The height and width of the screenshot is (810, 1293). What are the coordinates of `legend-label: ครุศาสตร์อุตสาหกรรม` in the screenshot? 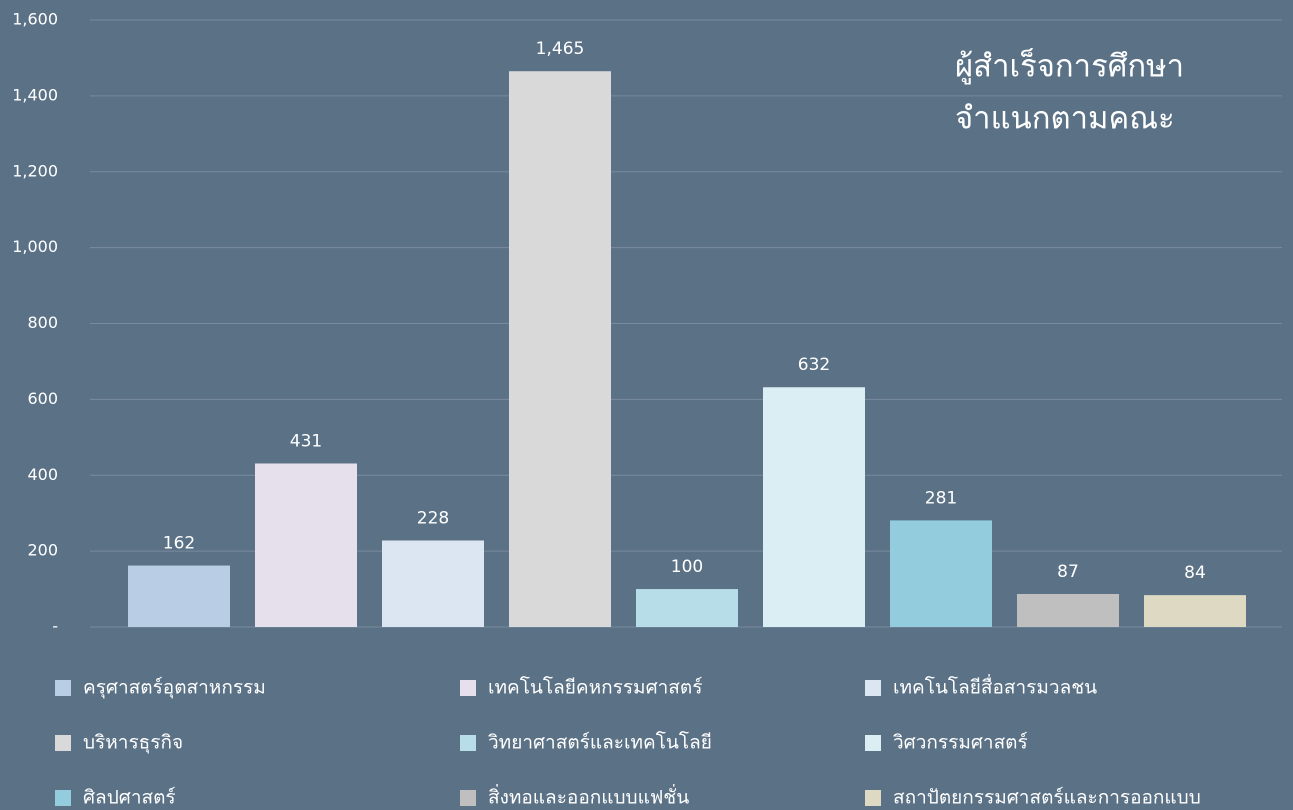 It's located at (174, 688).